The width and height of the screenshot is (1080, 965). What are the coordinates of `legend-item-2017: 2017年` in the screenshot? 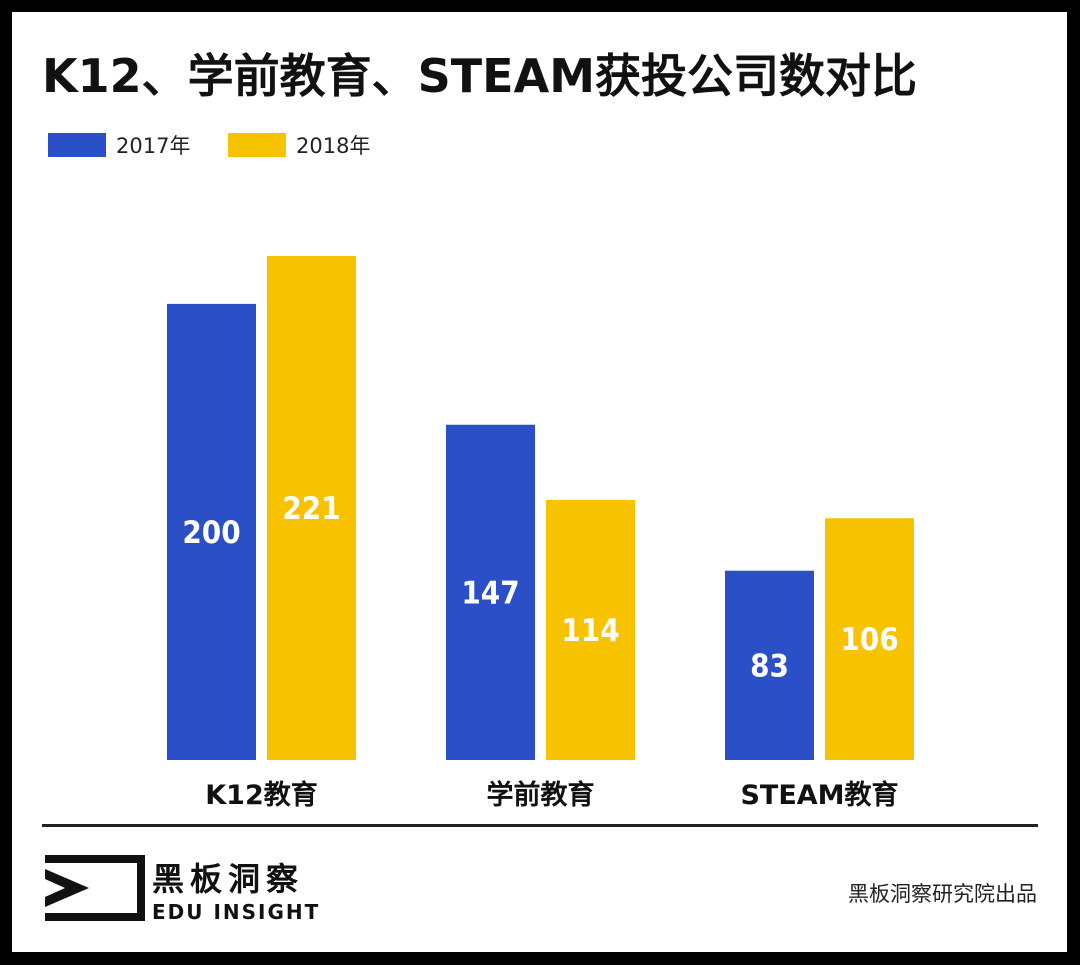 It's located at (119, 145).